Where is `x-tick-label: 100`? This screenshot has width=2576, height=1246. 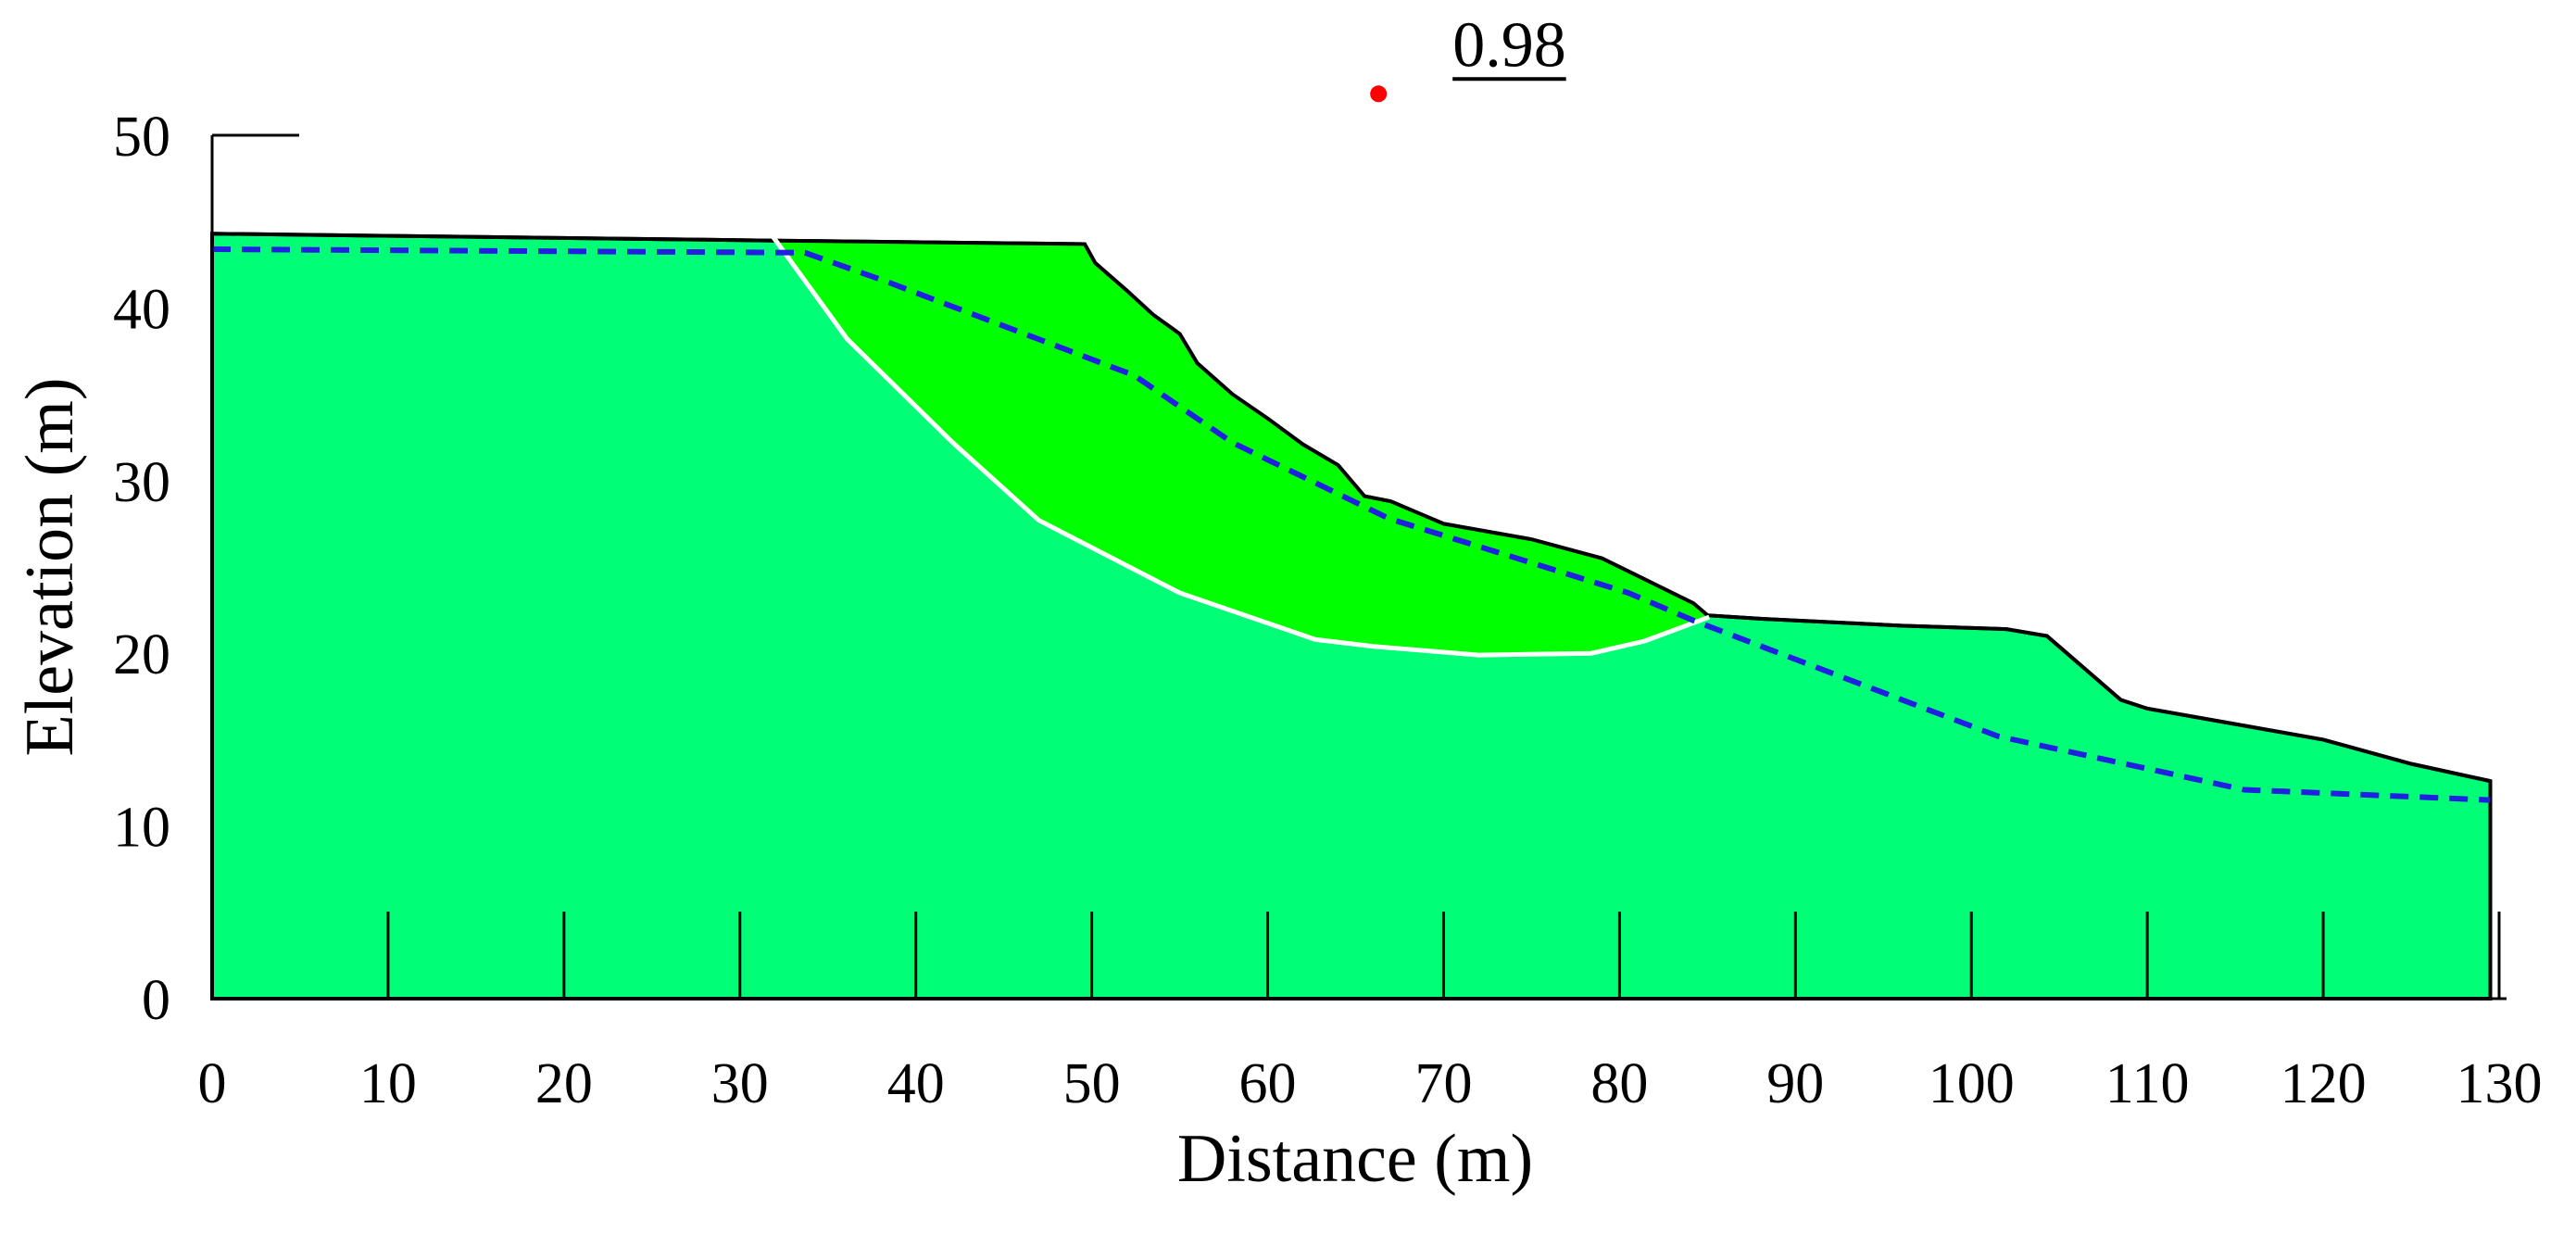 x-tick-label: 100 is located at coordinates (1972, 1083).